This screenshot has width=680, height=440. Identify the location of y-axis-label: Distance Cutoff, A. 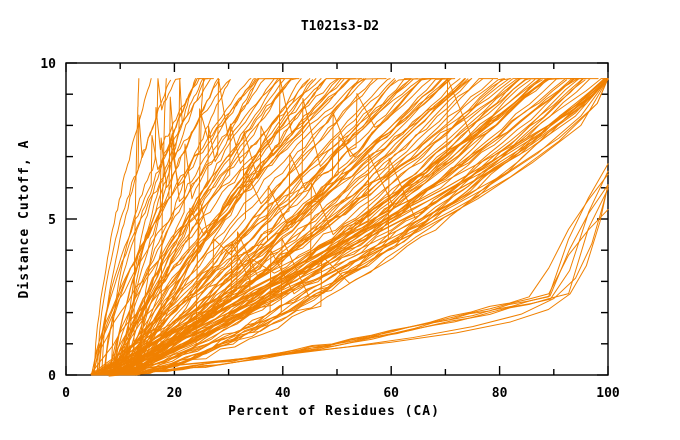
(24, 219).